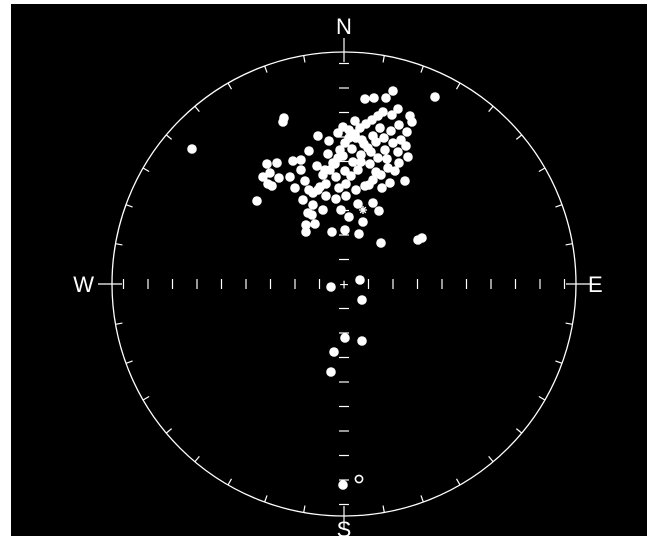 The height and width of the screenshot is (539, 658). I want to click on west-label: W, so click(83, 284).